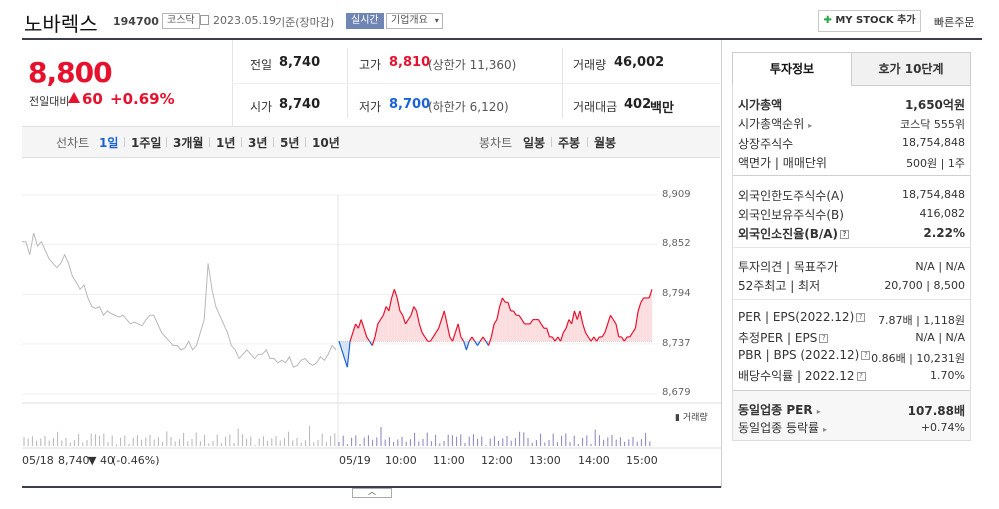  I want to click on week52-label: 52주최고 | 최저, so click(779, 286).